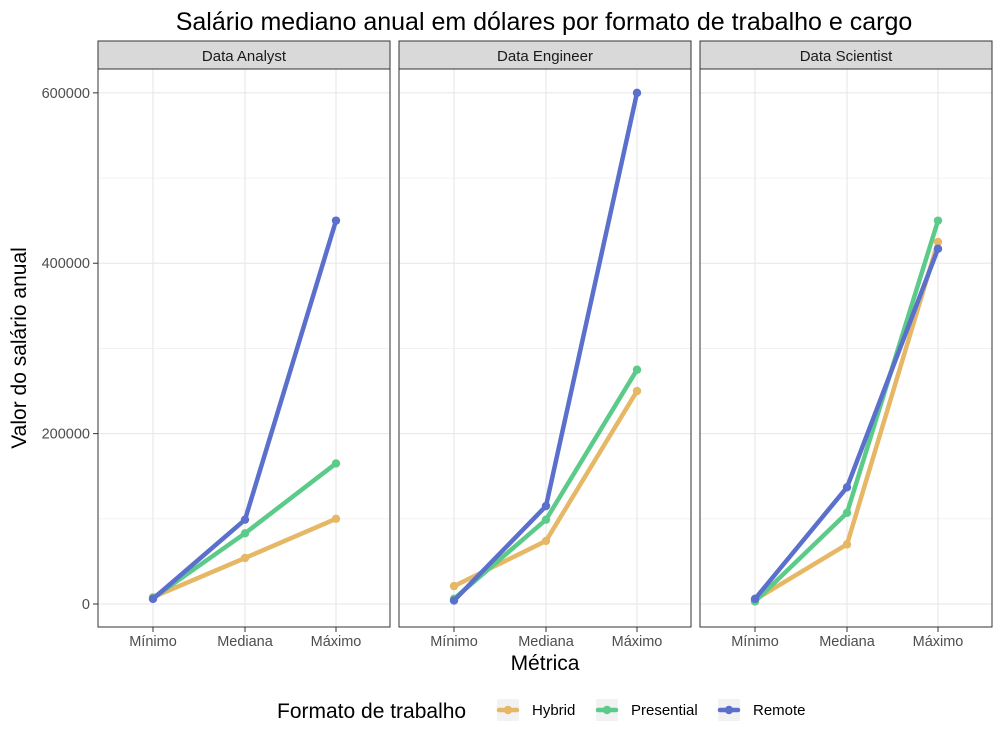  I want to click on data-point-hybrid-minimo, so click(454, 586).